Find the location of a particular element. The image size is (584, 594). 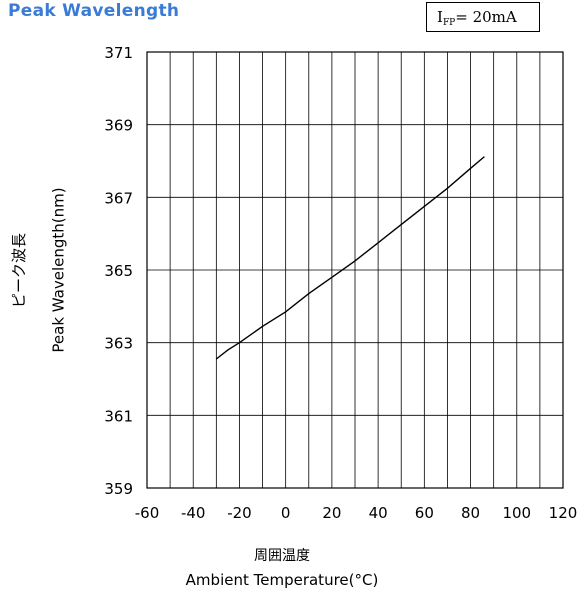

y-tick-label: 367 is located at coordinates (118, 198).